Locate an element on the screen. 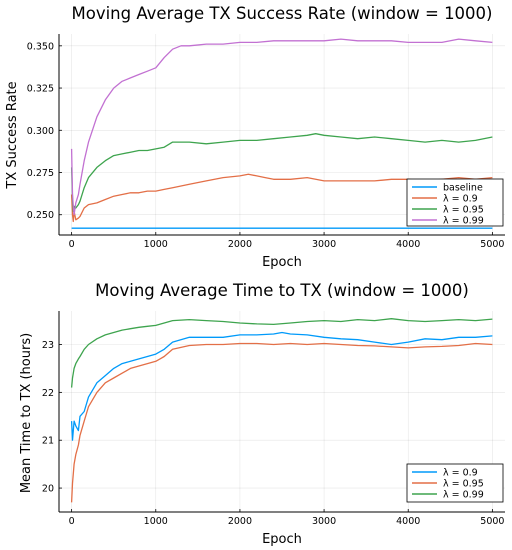  y-tick-label: 21 is located at coordinates (48, 441).